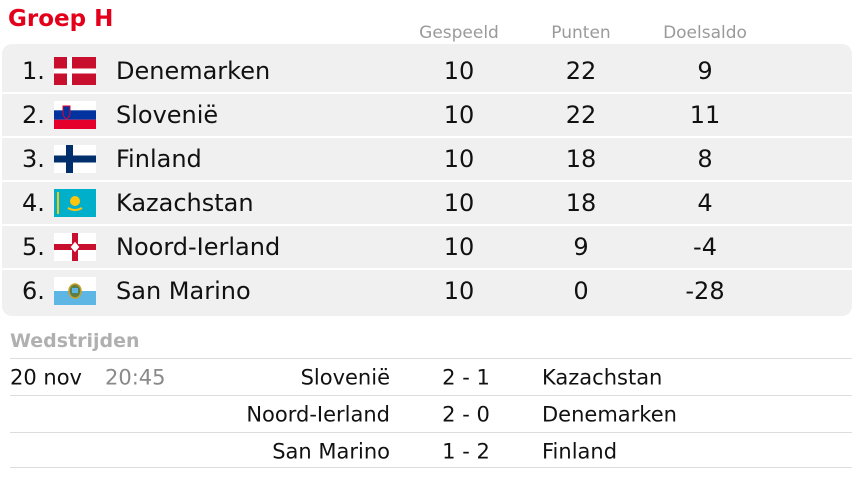 Image resolution: width=854 pixels, height=480 pixels. I want to click on rank: 5., so click(33, 247).